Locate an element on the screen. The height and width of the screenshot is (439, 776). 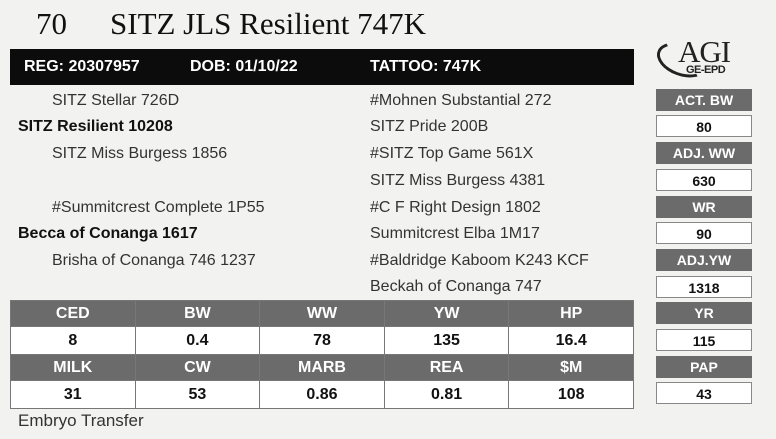
agi-logo: AGI GE-EPD is located at coordinates (702, 59).